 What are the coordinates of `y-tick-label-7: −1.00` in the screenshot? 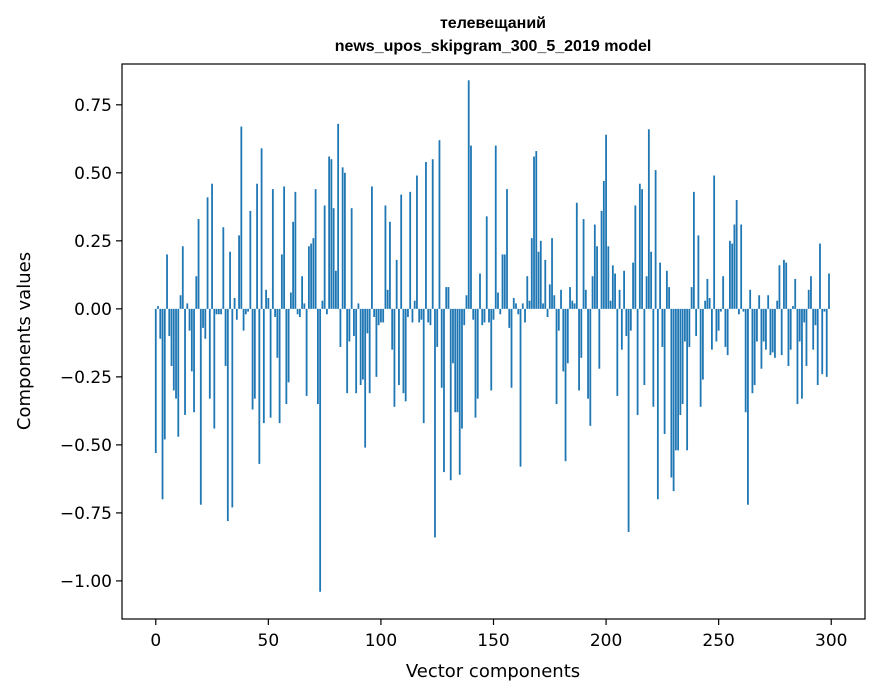 It's located at (86, 582).